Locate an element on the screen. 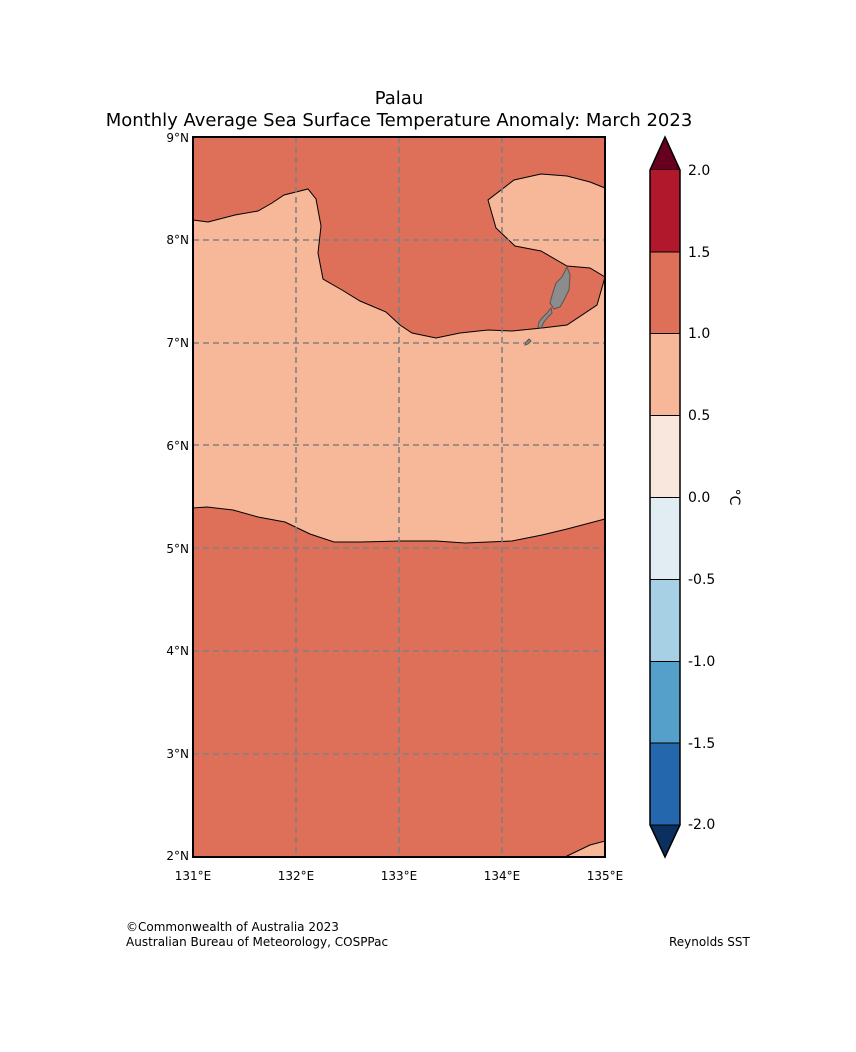 This screenshot has width=856, height=1052. colorbar-outline is located at coordinates (665, 497).